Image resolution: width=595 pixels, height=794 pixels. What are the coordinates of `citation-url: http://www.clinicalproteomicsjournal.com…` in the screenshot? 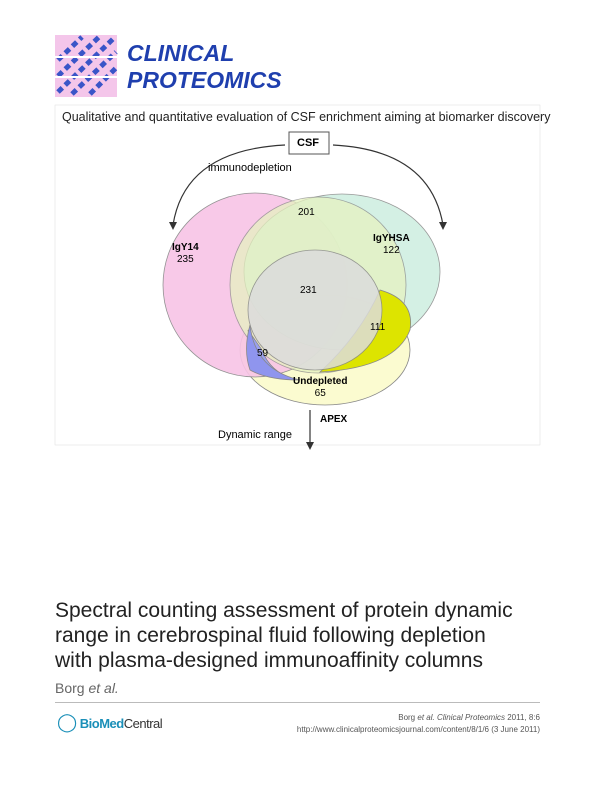 It's located at (418, 729).